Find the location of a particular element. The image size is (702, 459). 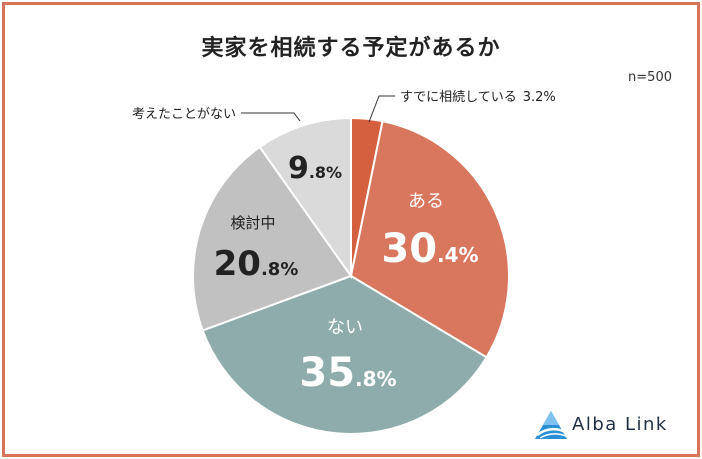

value-never-thought: 9.8% is located at coordinates (315, 168).